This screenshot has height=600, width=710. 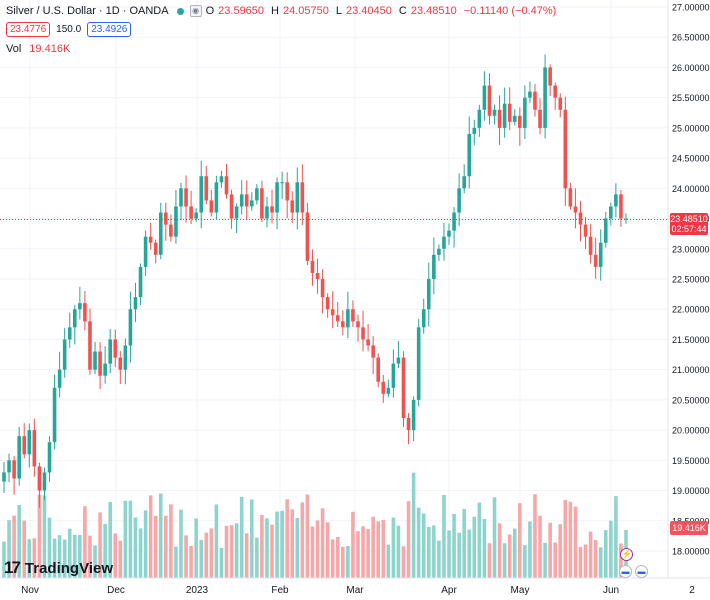 What do you see at coordinates (339, 11) in the screenshot?
I see `low-key: L` at bounding box center [339, 11].